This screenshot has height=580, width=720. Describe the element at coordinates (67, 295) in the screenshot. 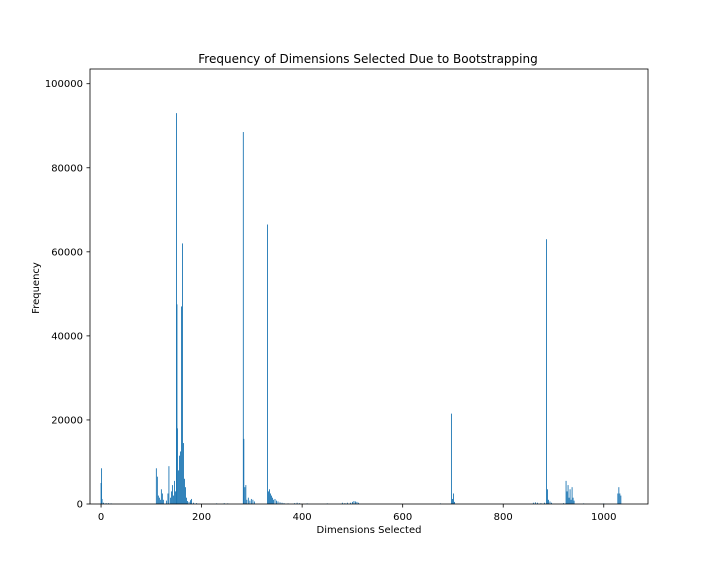

I see `y-axis-ticks: 0 20000 40000 60000 80000 100000` at that location.